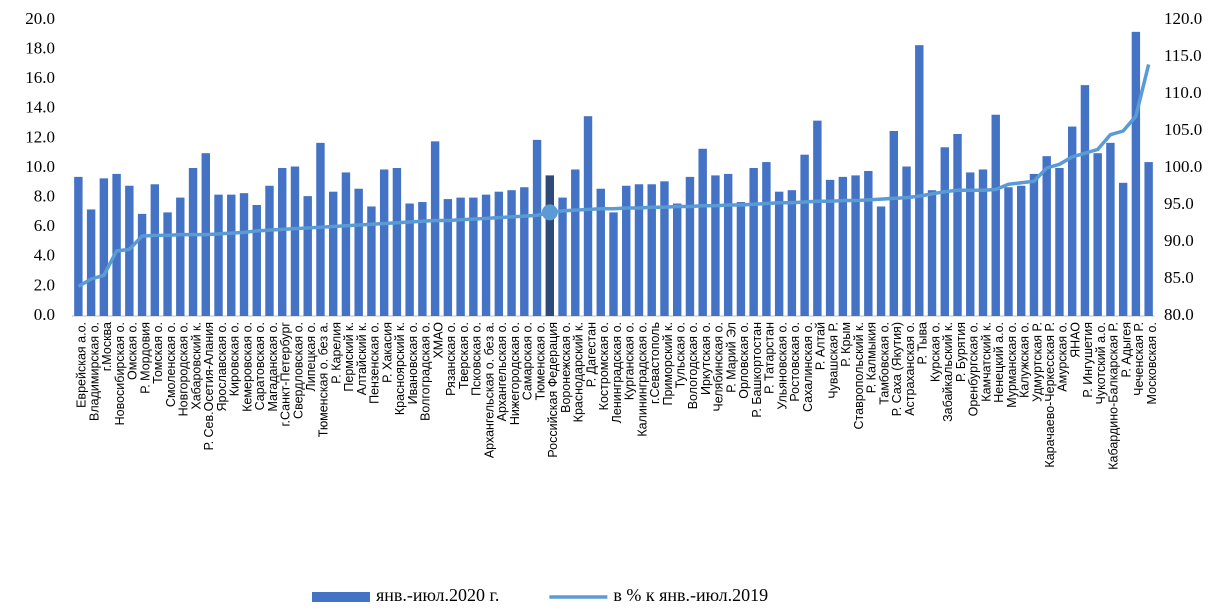 The image size is (1229, 610). What do you see at coordinates (1139, 359) in the screenshot?
I see `x-tick-label: Чеченская Р.` at bounding box center [1139, 359].